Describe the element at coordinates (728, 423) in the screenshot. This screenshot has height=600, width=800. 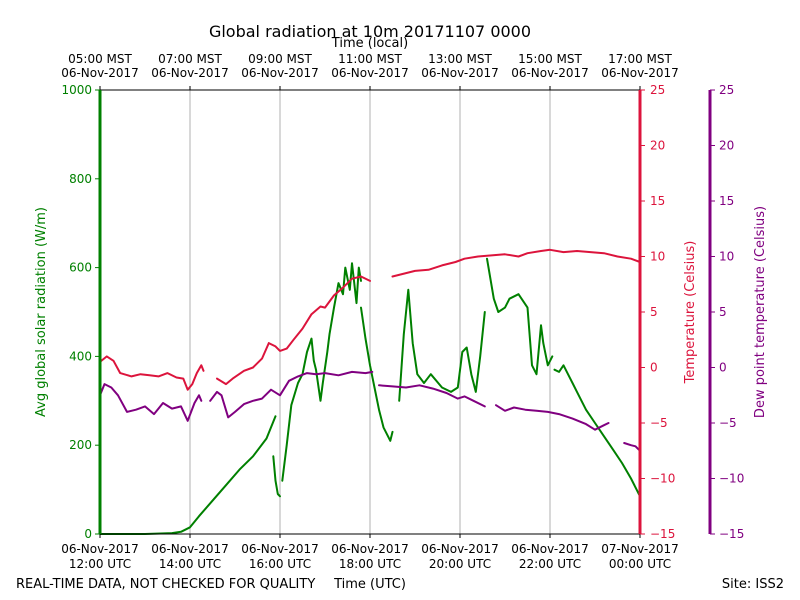
I see `dewpoint-tick-label: −5` at that location.